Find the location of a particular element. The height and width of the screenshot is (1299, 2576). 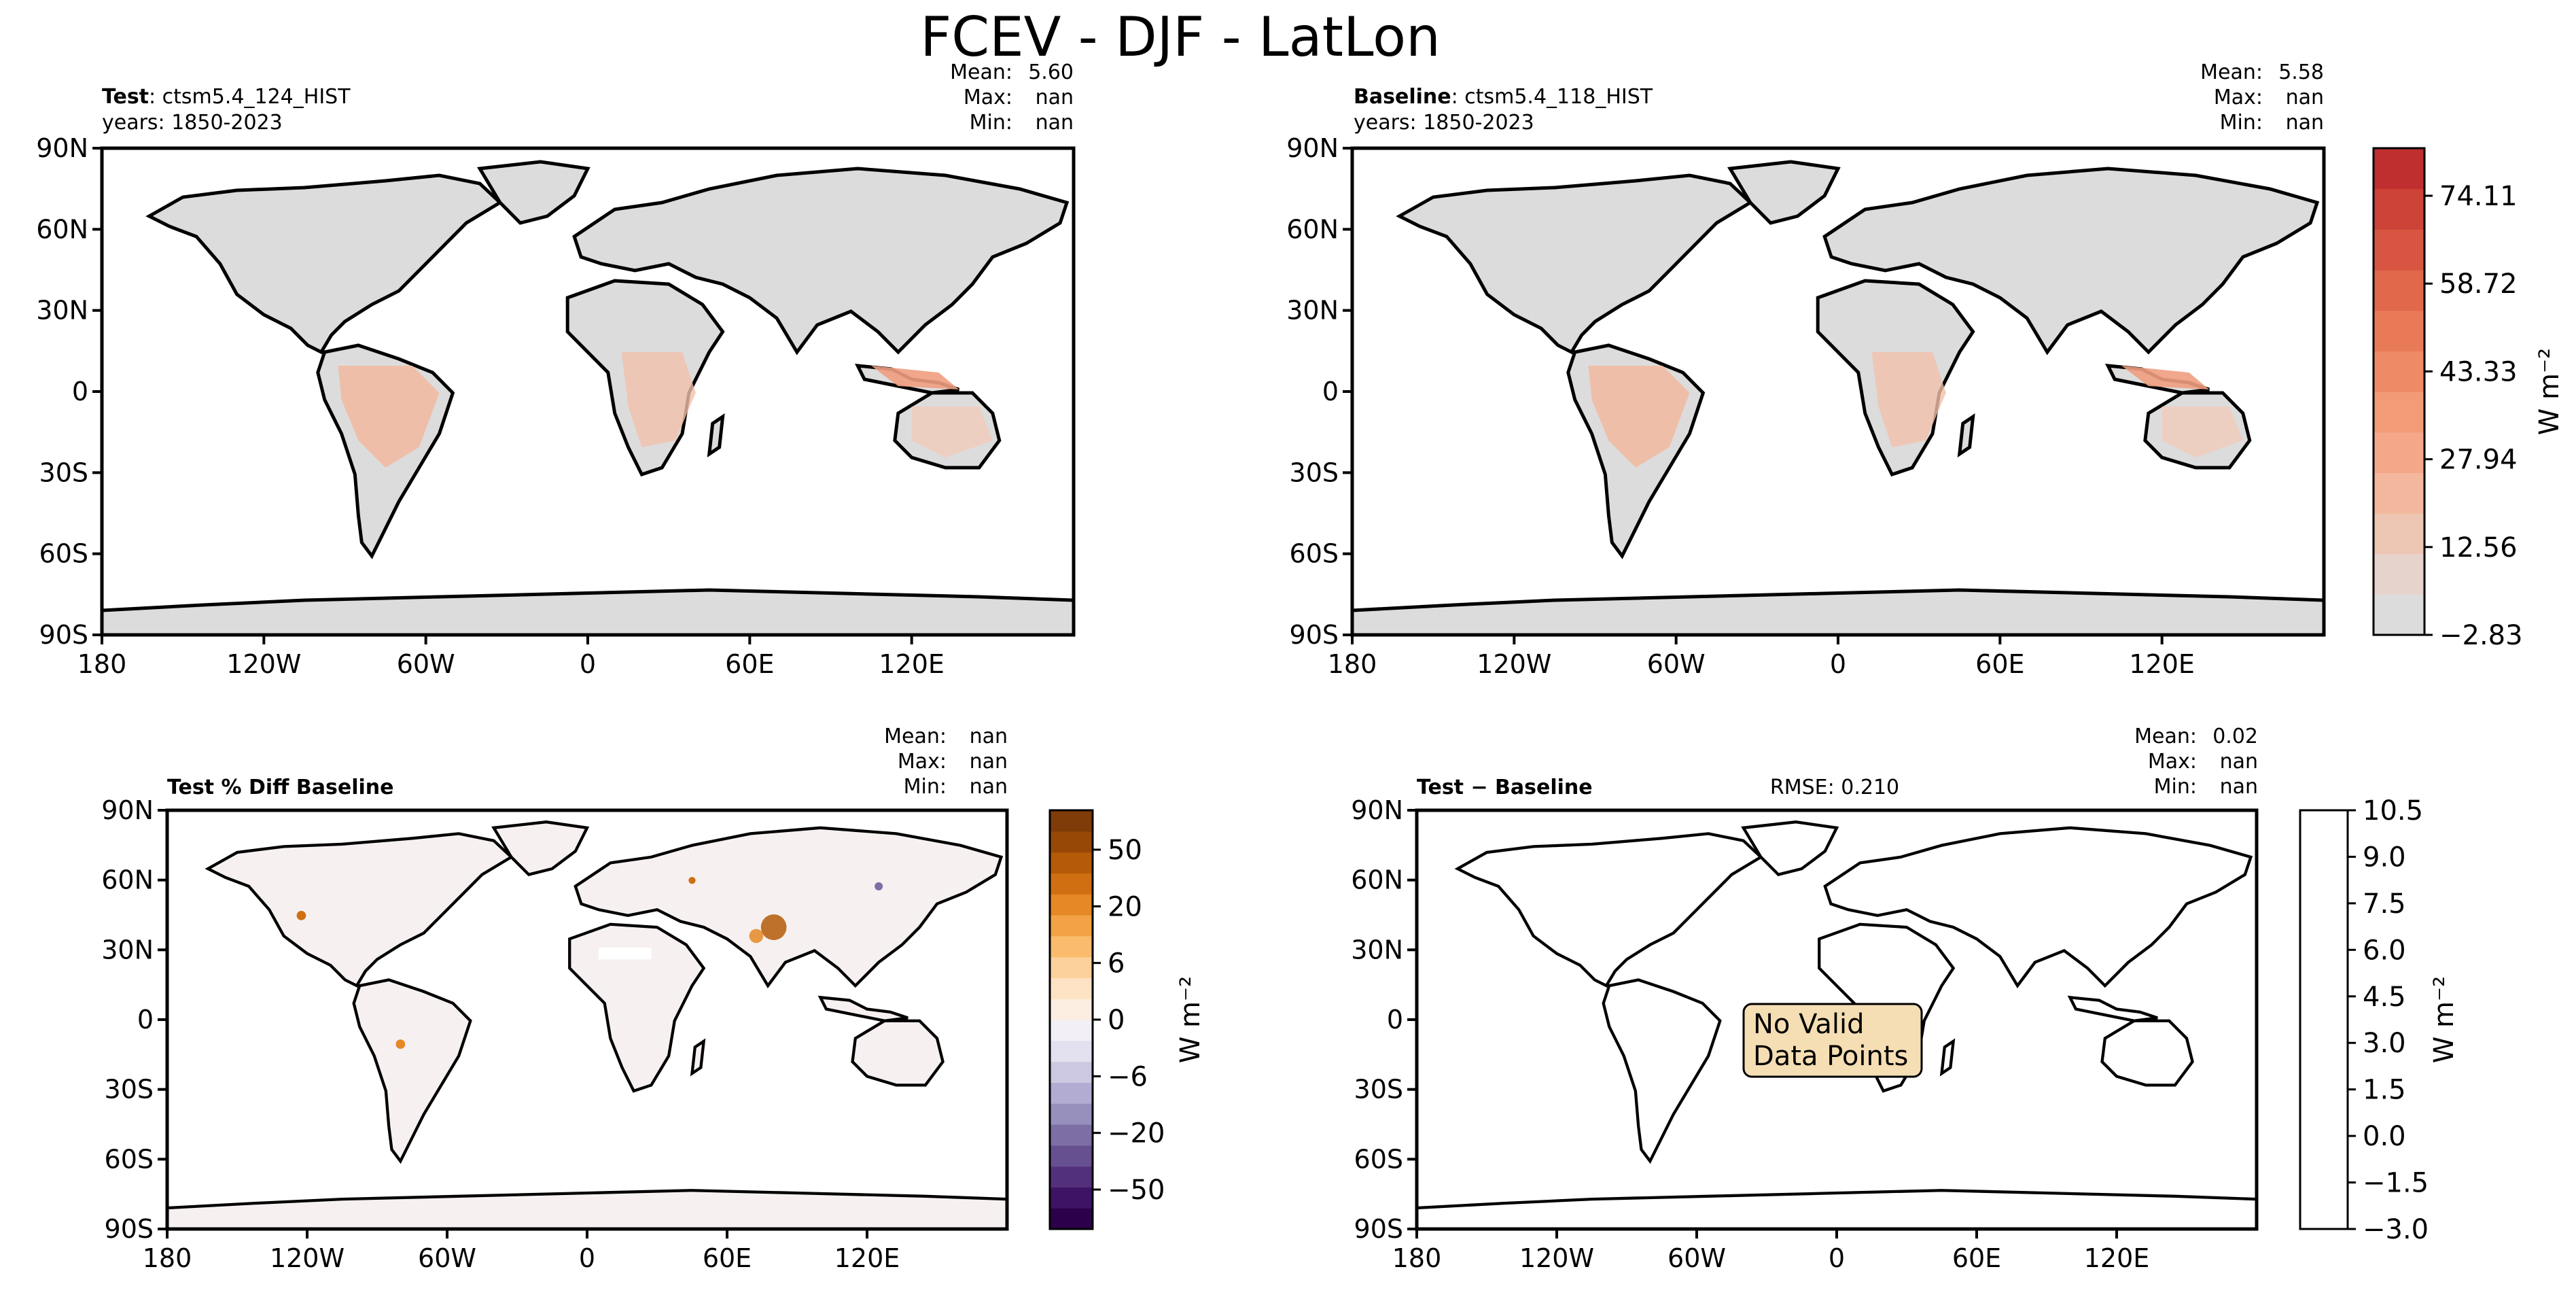

diff-stats: Mean: 0.02 Max: nan Min: nan is located at coordinates (2196, 762).